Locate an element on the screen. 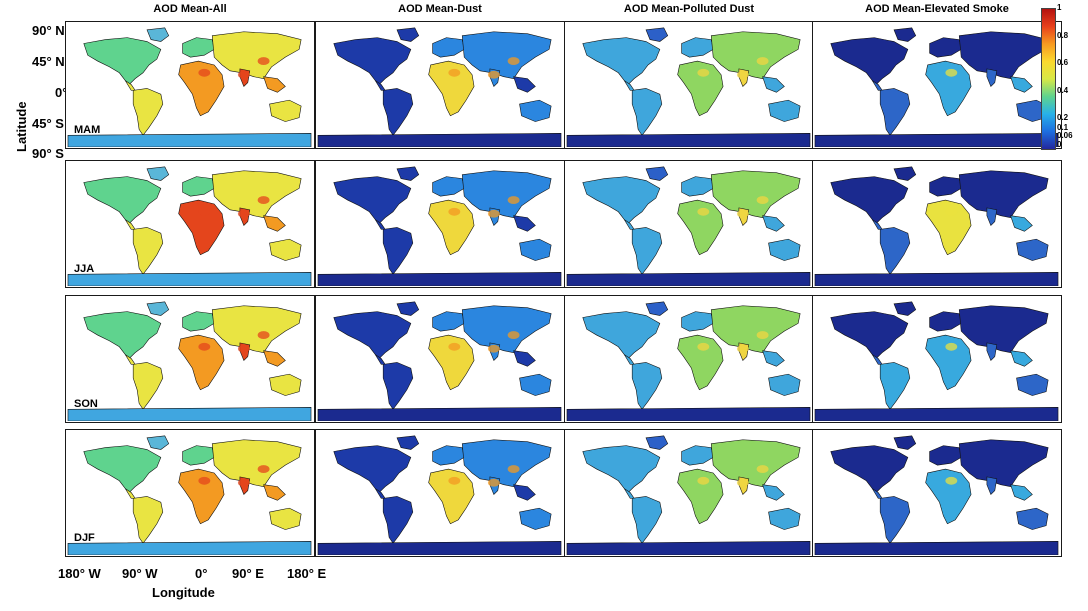  lon-tick-0: 0° is located at coordinates (201, 573).